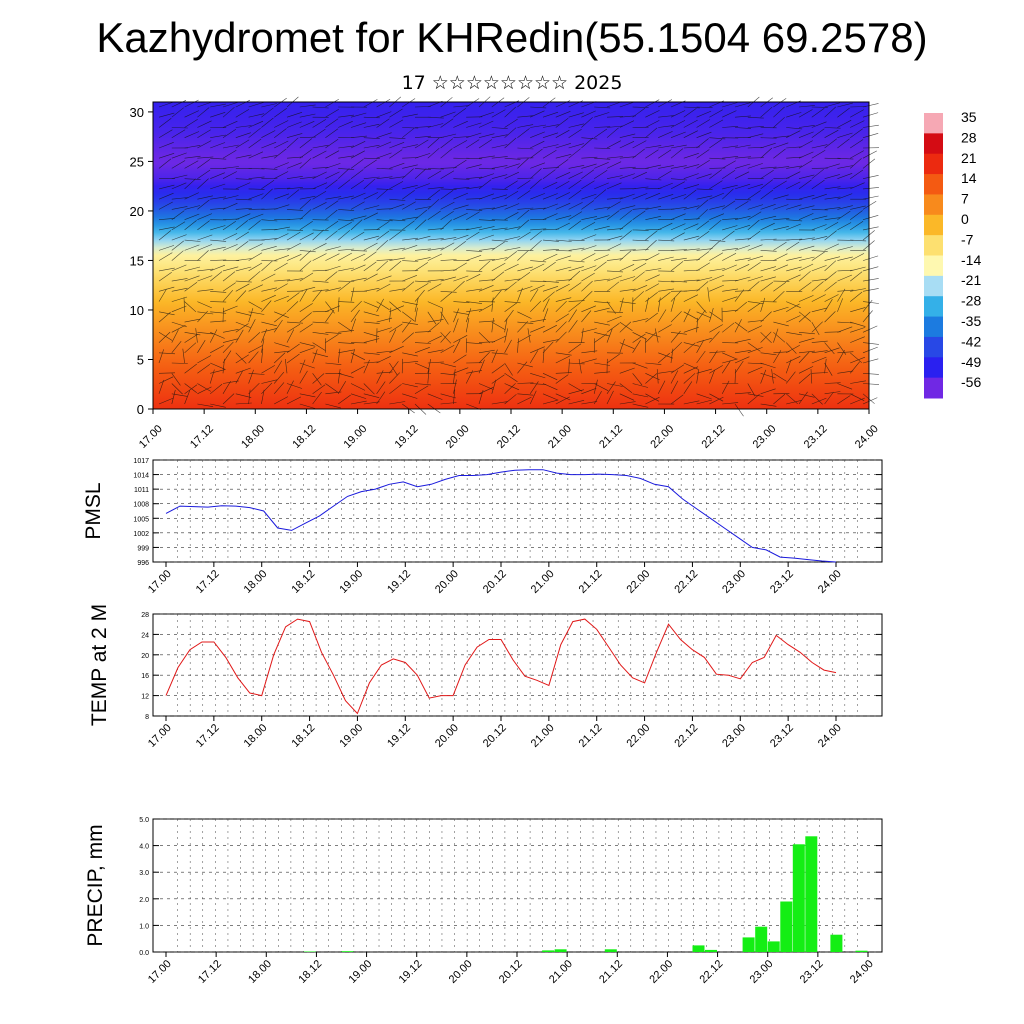 The image size is (1024, 1024). What do you see at coordinates (141, 476) in the screenshot?
I see `y-tick-label: 1014` at bounding box center [141, 476].